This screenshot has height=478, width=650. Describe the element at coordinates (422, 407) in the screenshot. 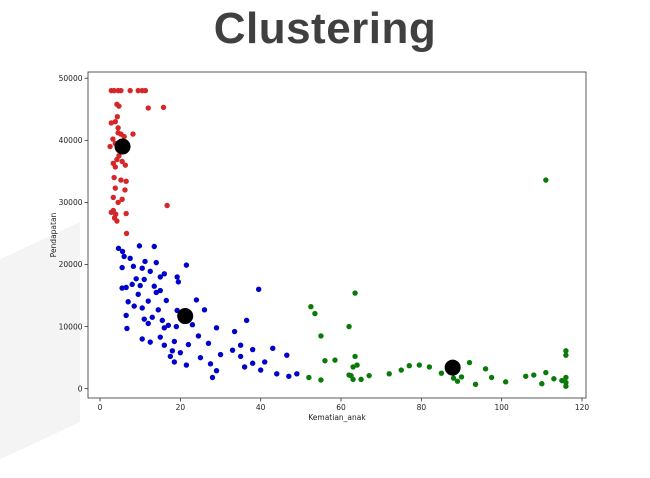

I see `x-tick-label-4: 80` at that location.